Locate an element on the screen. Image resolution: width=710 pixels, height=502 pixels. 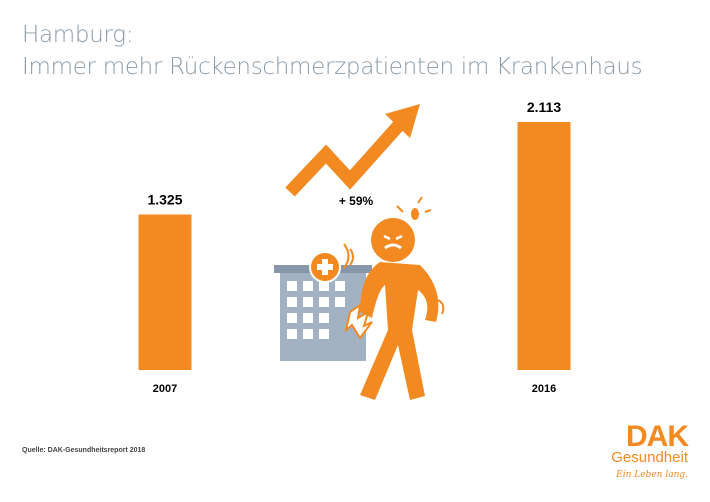
bar-2016 is located at coordinates (544, 246).